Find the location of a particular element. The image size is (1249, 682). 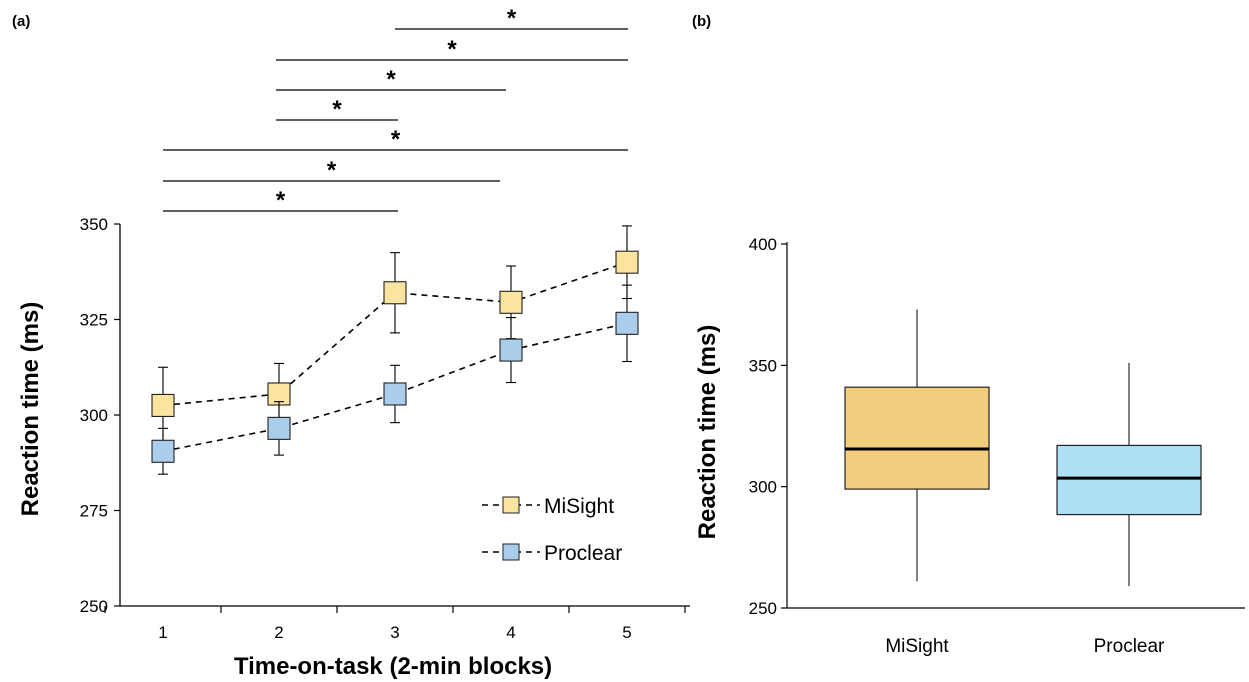

category-label: Proclear is located at coordinates (1129, 646).